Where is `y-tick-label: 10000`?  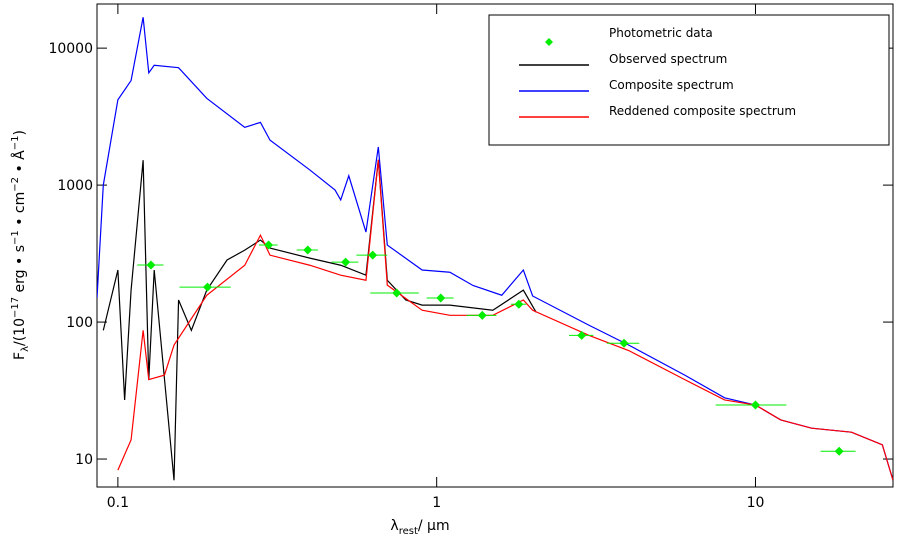
y-tick-label: 10000 is located at coordinates (70, 49).